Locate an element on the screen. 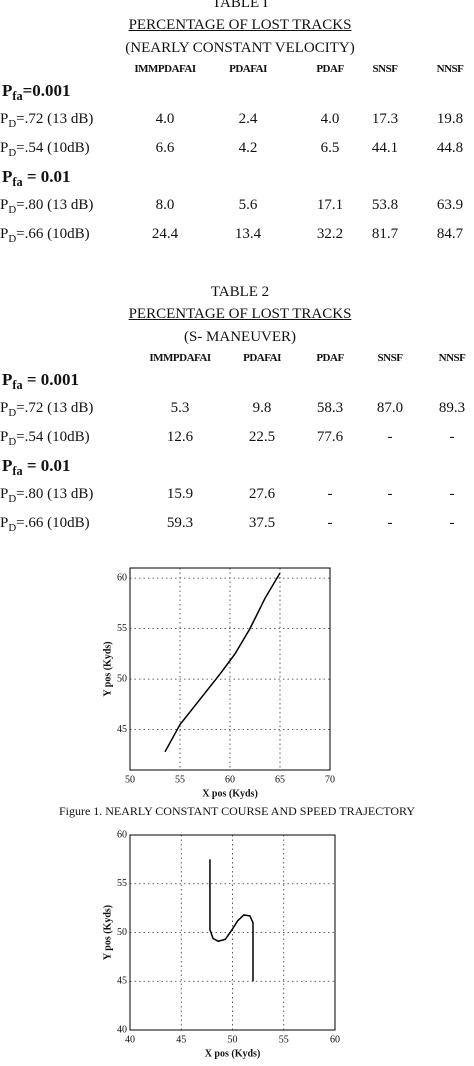 The width and height of the screenshot is (474, 1066). group-label: Pfa = 0.001 is located at coordinates (41, 381).